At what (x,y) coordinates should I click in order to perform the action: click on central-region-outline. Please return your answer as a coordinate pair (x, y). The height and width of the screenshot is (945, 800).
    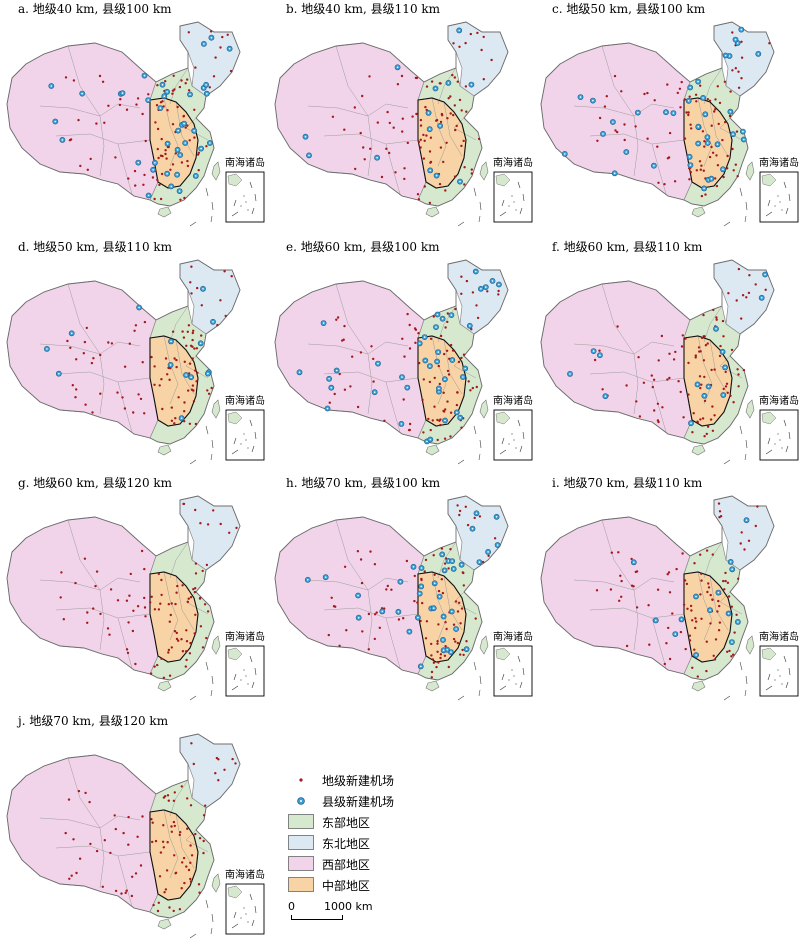
    Looking at the image, I should click on (708, 617).